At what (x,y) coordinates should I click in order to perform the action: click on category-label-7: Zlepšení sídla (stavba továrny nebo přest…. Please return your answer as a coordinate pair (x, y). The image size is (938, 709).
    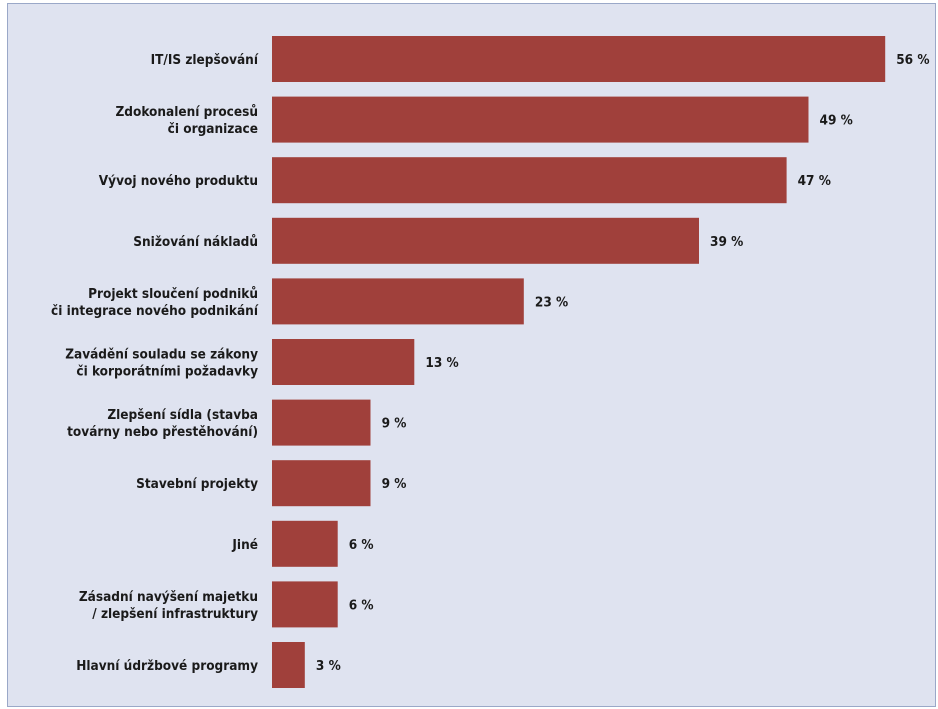
    Looking at the image, I should click on (162, 423).